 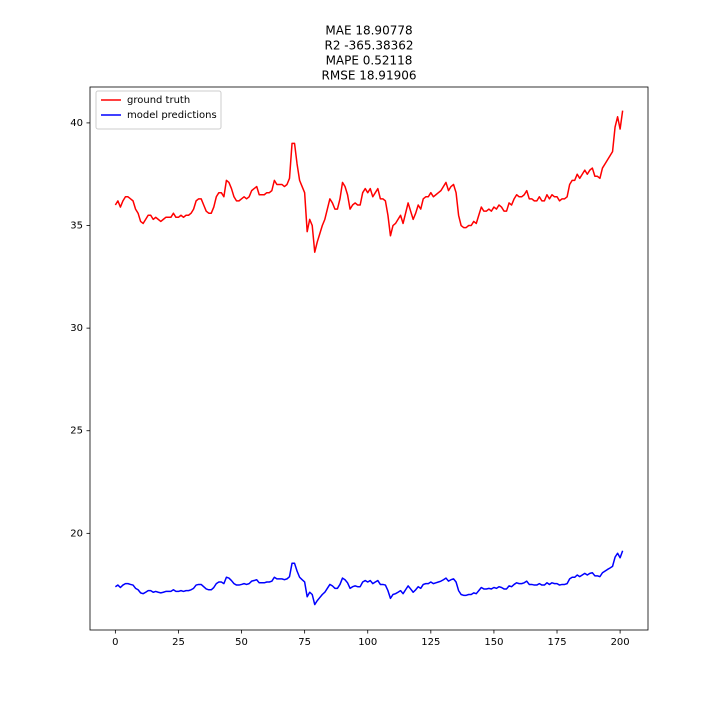 What do you see at coordinates (556, 642) in the screenshot?
I see `x-tick-label: 175` at bounding box center [556, 642].